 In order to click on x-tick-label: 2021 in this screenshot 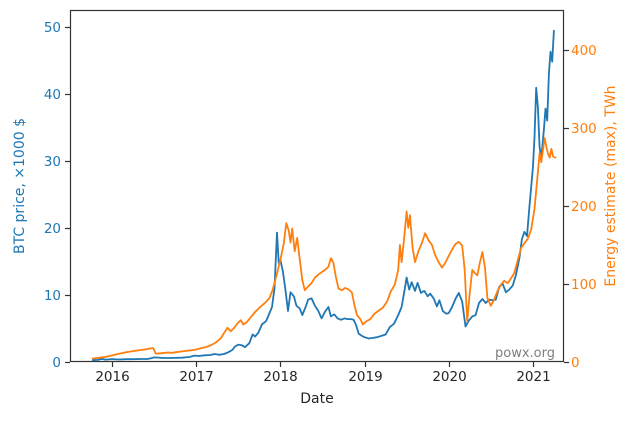, I will do `click(533, 377)`.